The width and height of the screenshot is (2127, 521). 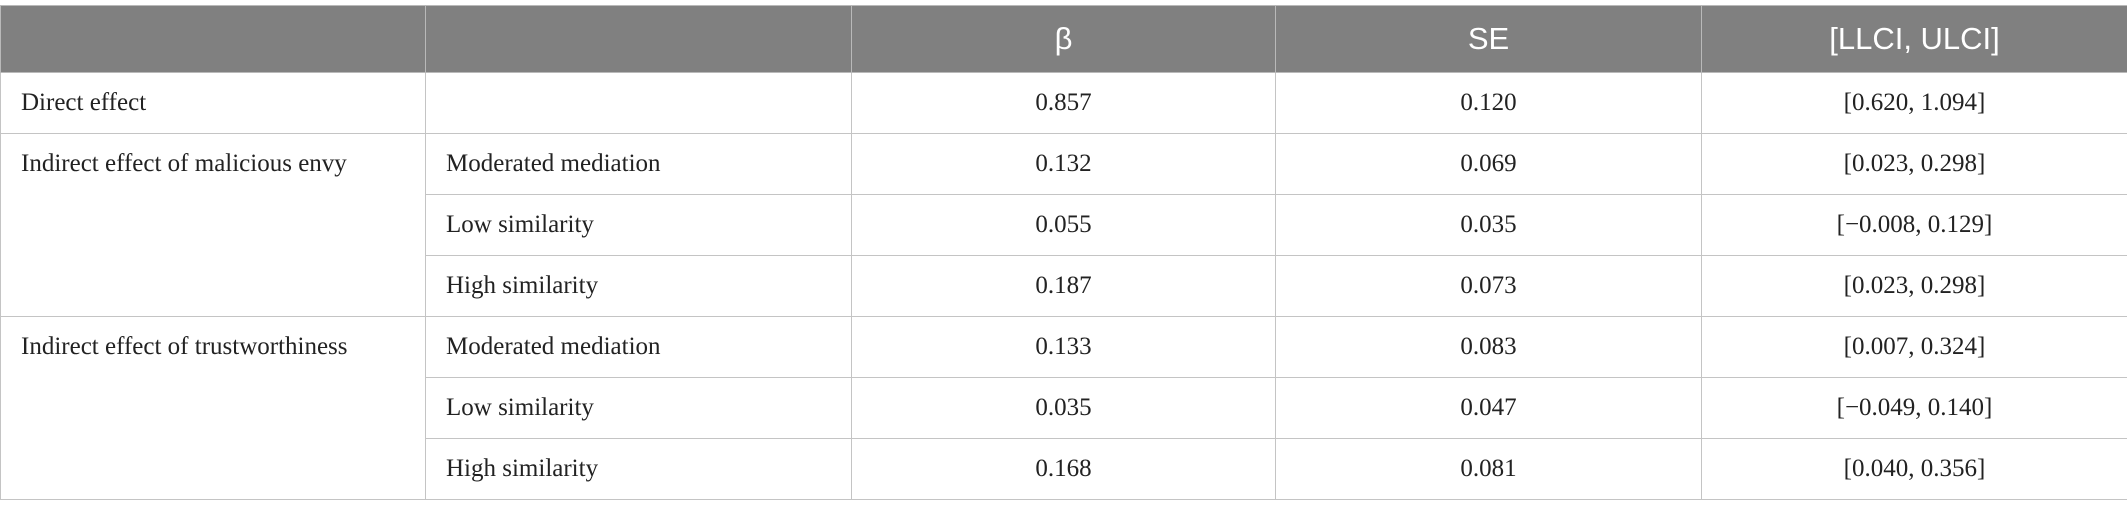 I want to click on effect-cell: Indirect effect of malicious envy, so click(x=213, y=225).